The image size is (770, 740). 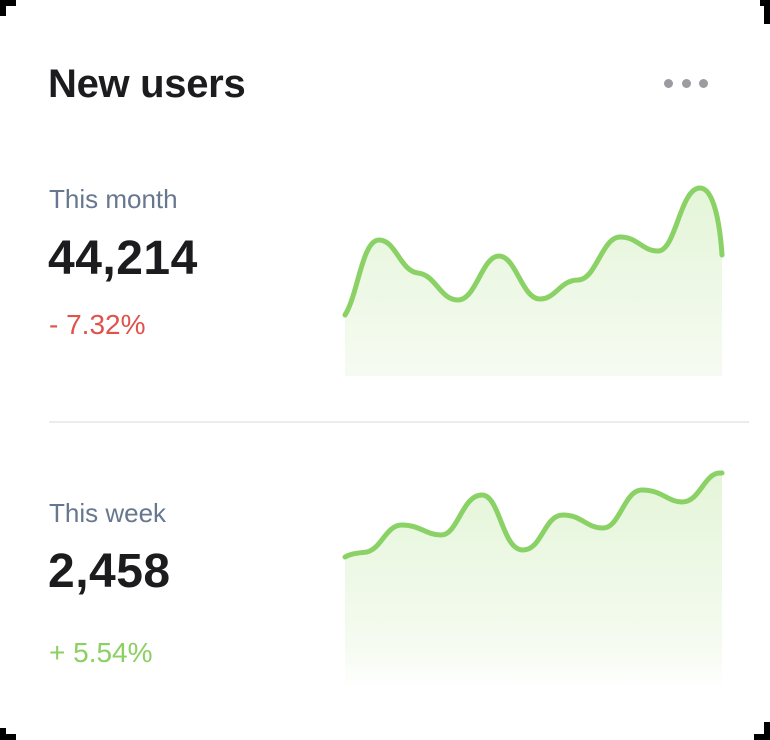 I want to click on section-divider, so click(x=399, y=422).